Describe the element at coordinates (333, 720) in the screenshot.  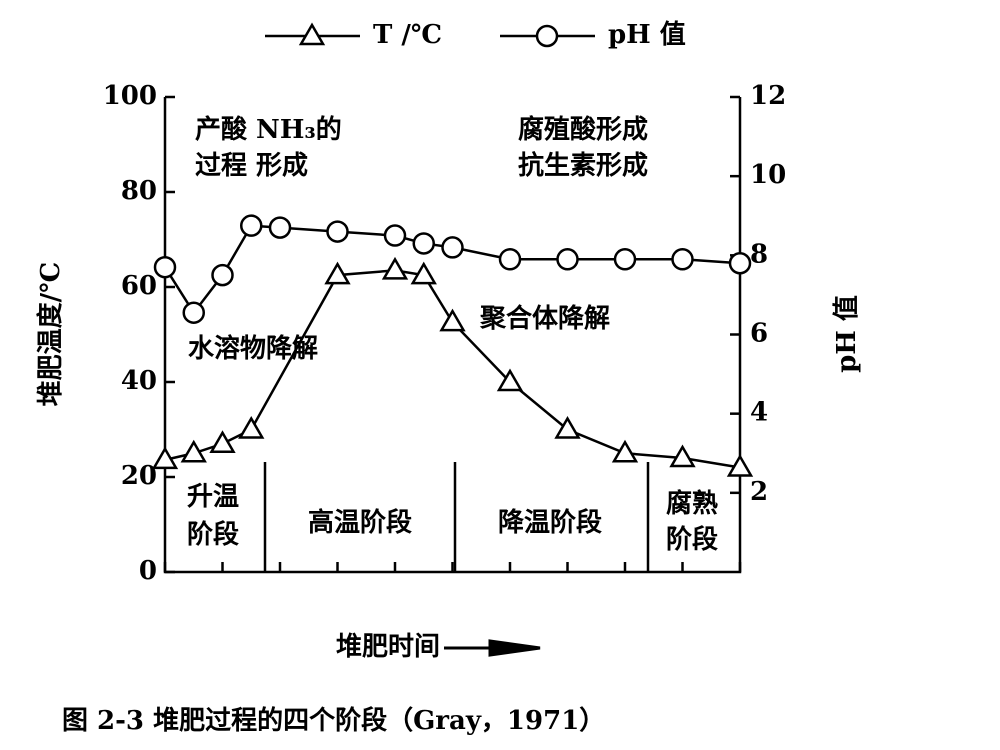
I see `caption: 图 2-3 堆肥过程的四个阶段（Gray，1971）` at that location.